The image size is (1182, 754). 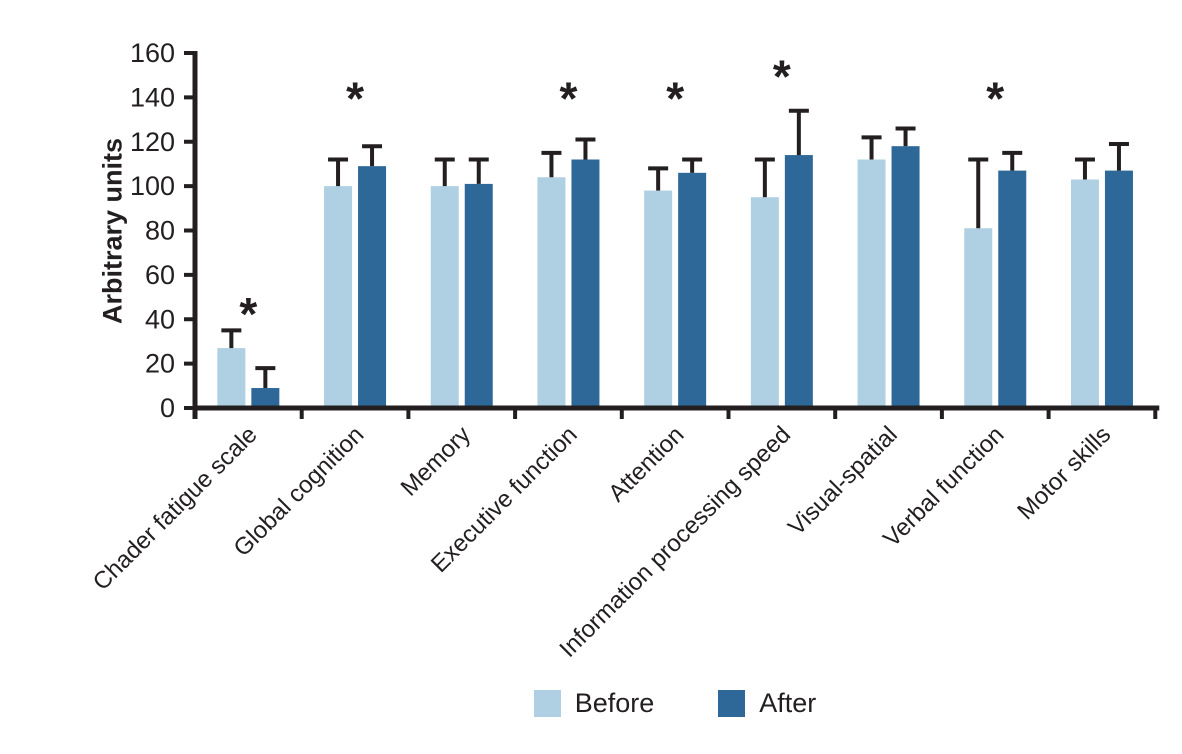 I want to click on legend-item-before: Before, so click(x=594, y=703).